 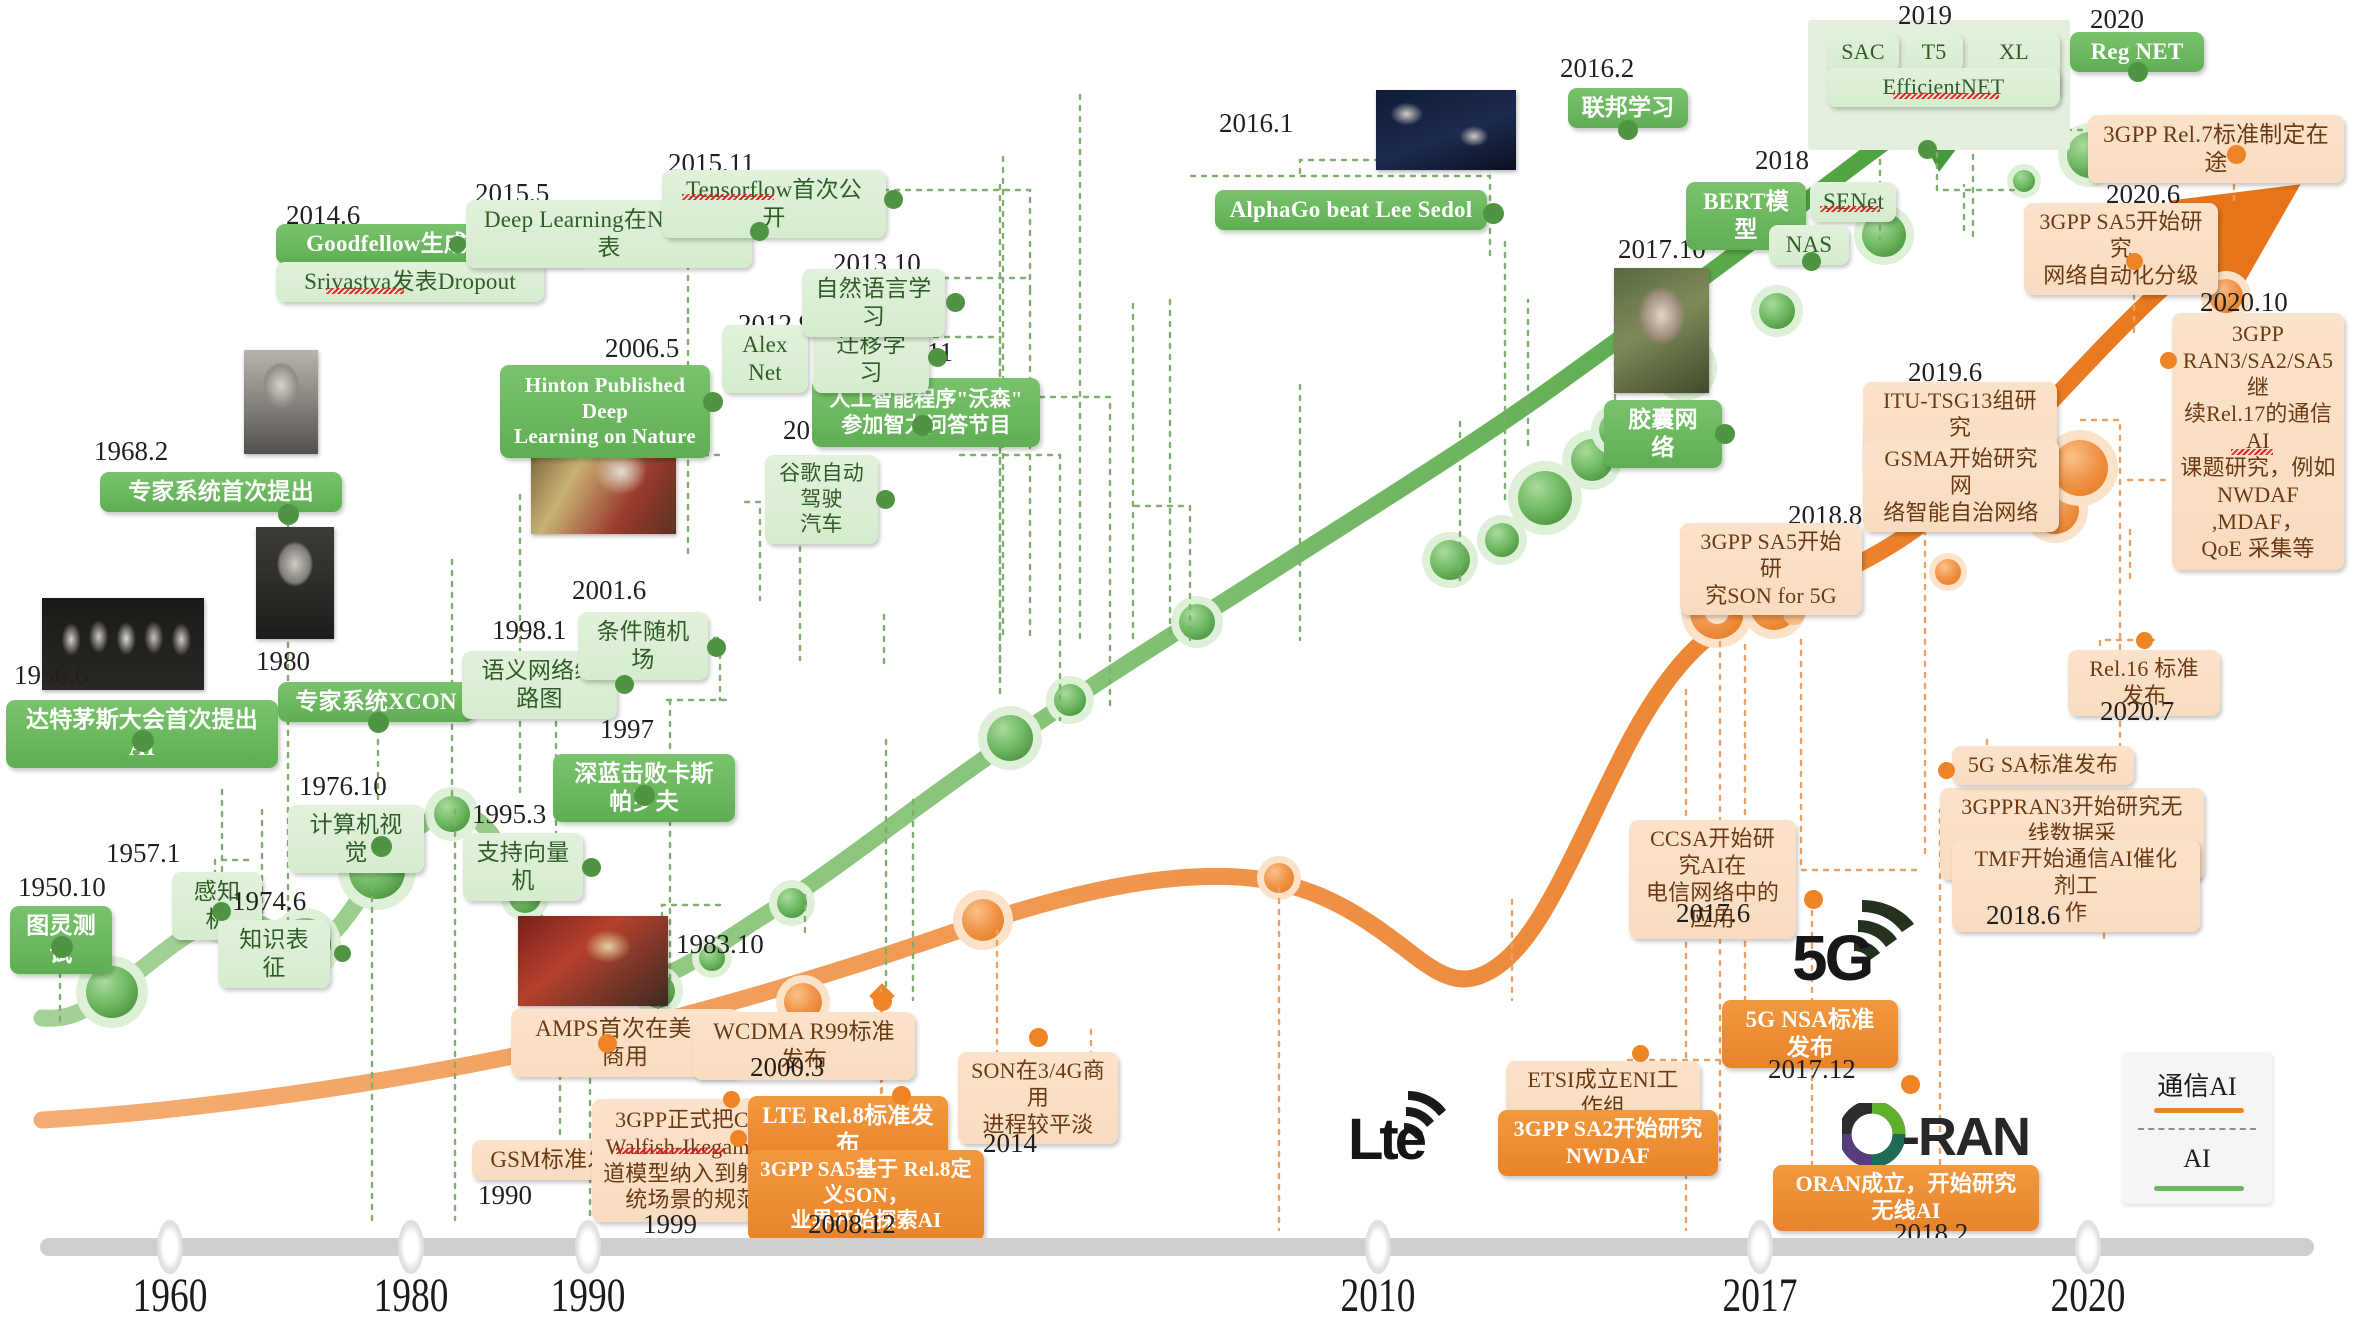 I want to click on date-2020: 2020, so click(x=2117, y=19).